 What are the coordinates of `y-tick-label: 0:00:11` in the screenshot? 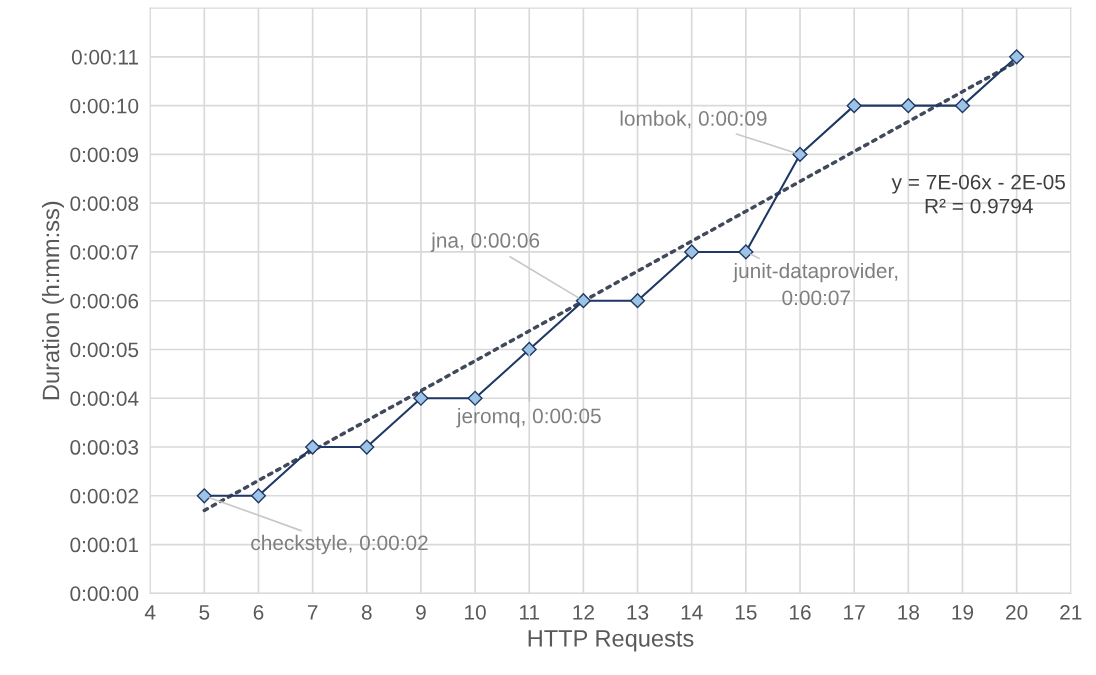 It's located at (105, 57).